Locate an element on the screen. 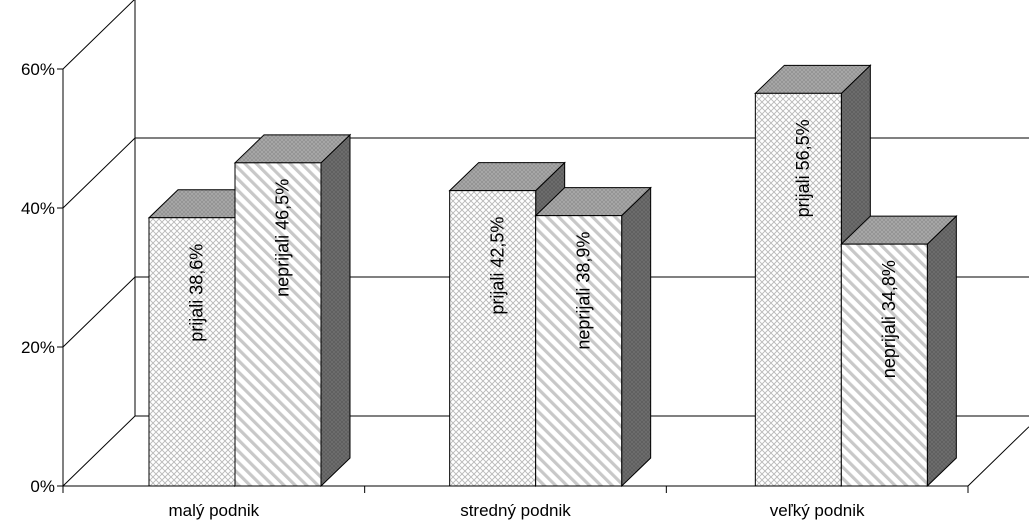 The width and height of the screenshot is (1029, 523). y-tick-label: 0% is located at coordinates (42, 486).